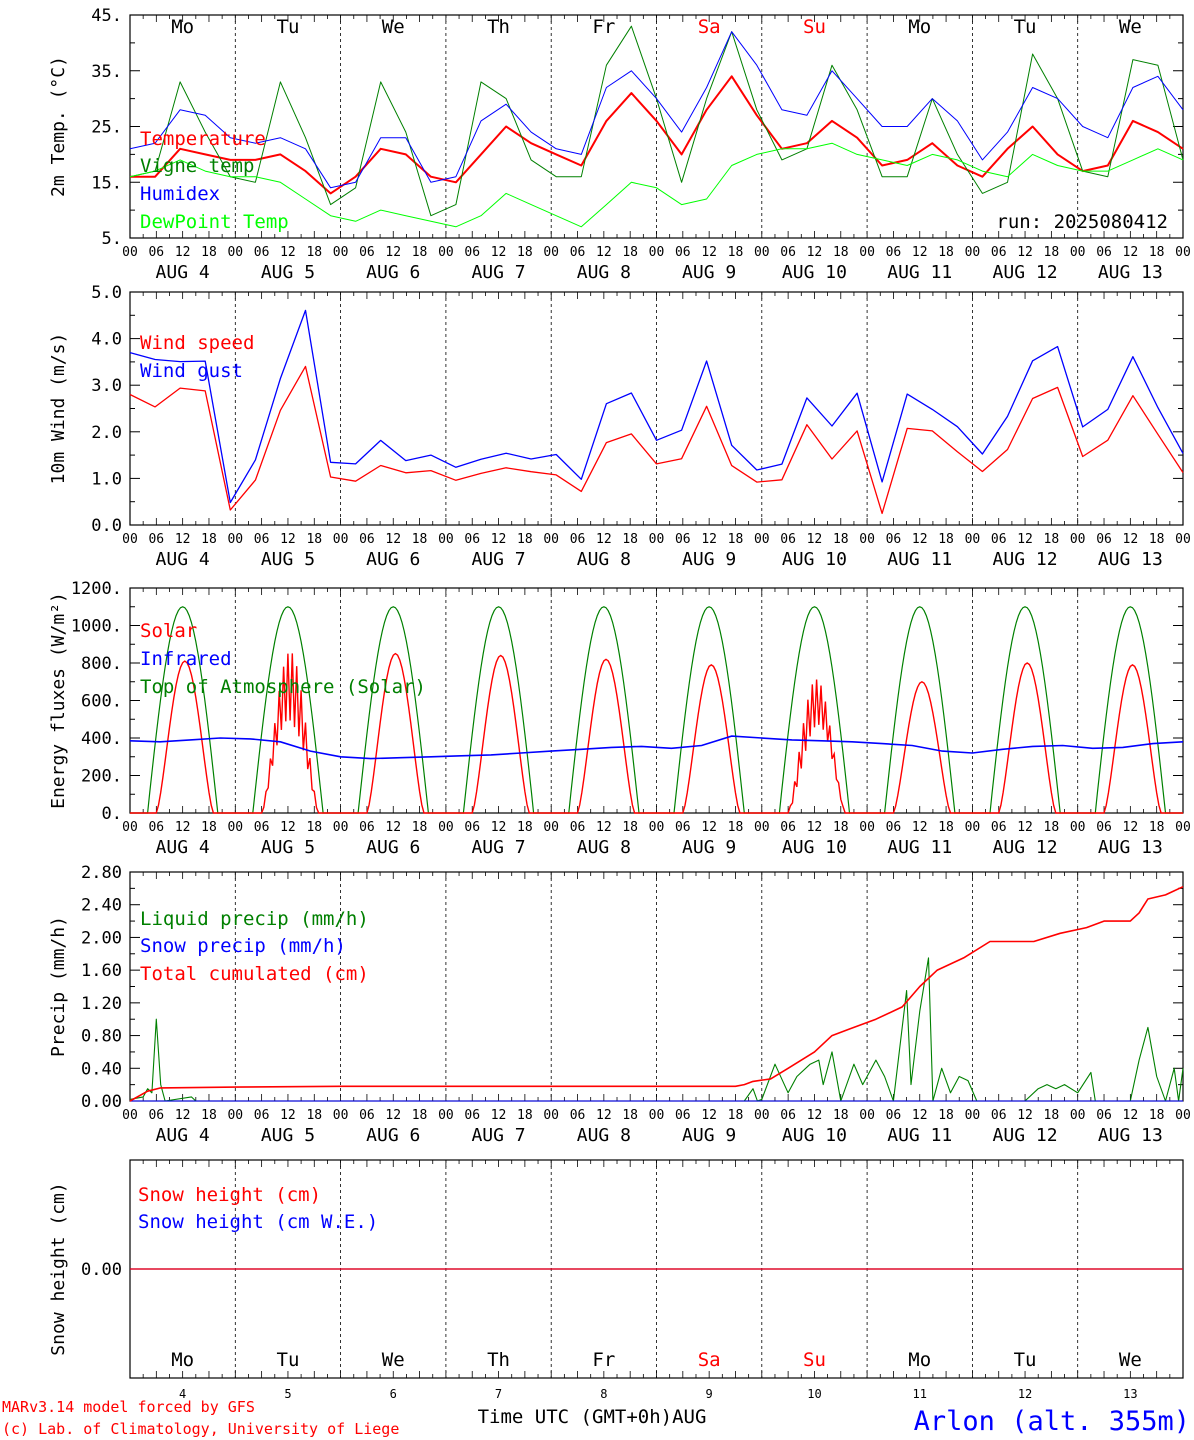  Describe the element at coordinates (603, 1360) in the screenshot. I see `weekday-label: Fr` at that location.